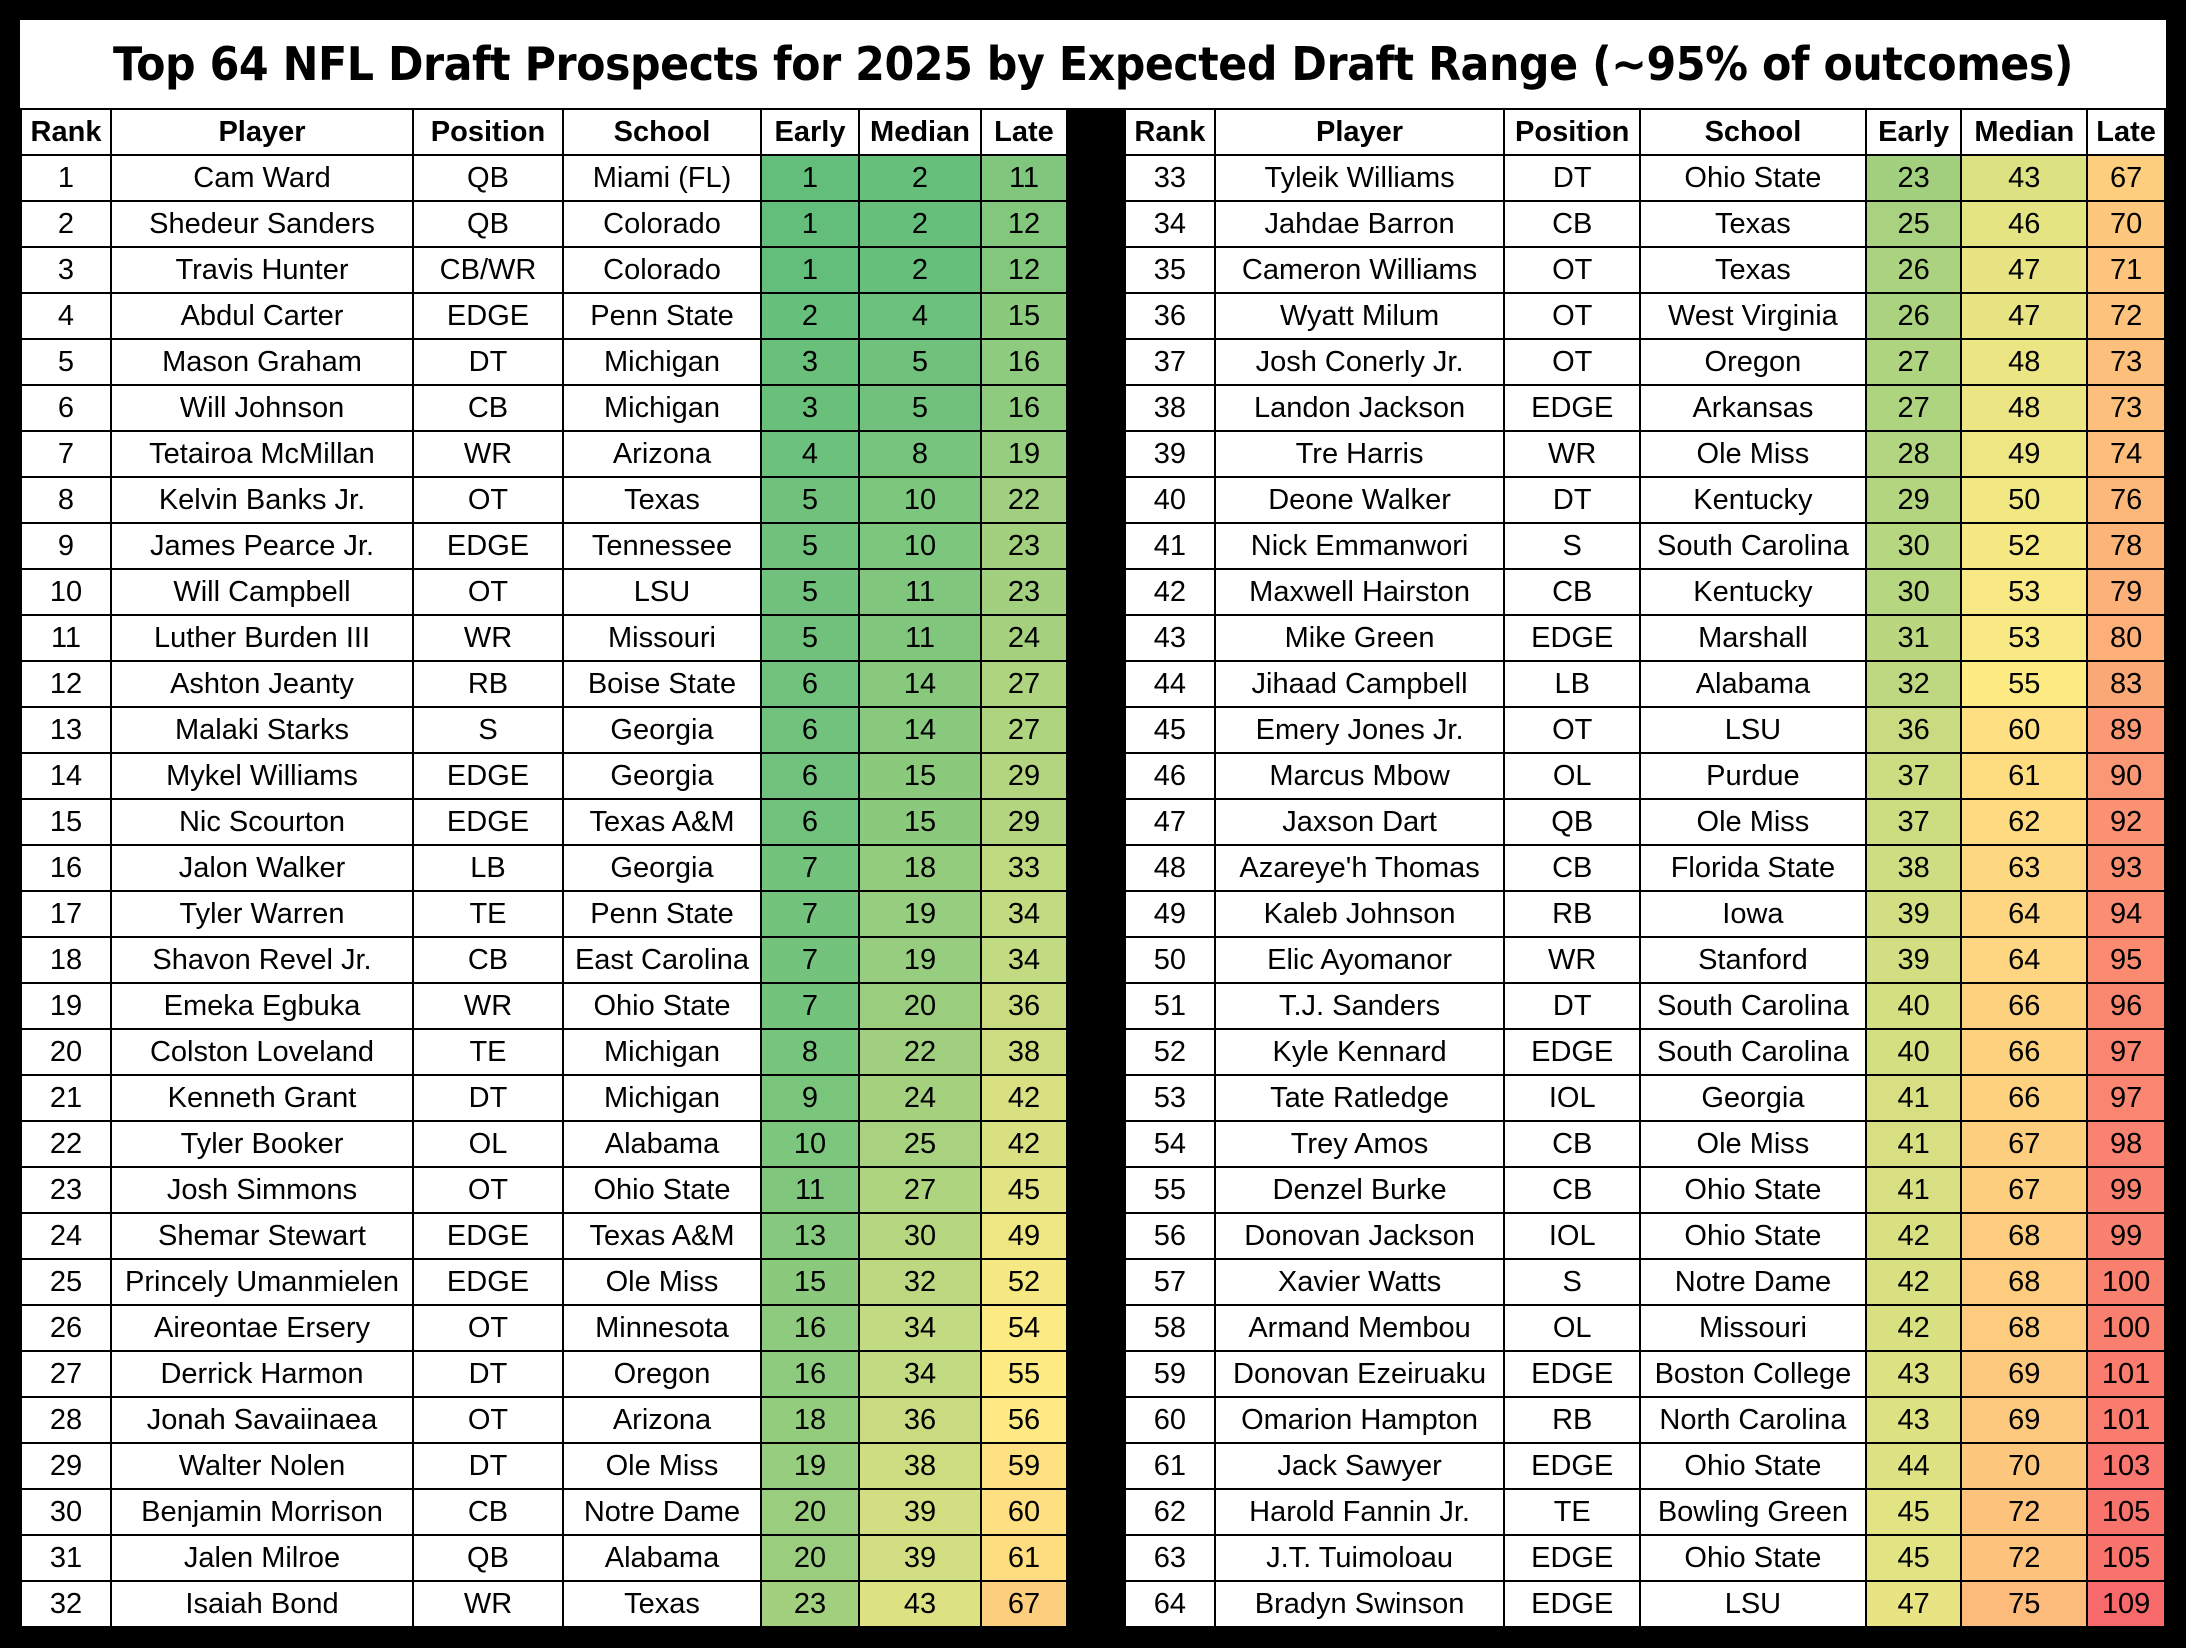  What do you see at coordinates (1572, 132) in the screenshot?
I see `header-position: Position` at bounding box center [1572, 132].